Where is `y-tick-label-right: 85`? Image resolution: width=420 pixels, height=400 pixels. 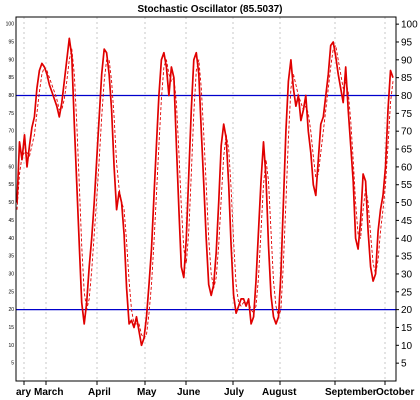 y-tick-label-right: 85 is located at coordinates (407, 78).